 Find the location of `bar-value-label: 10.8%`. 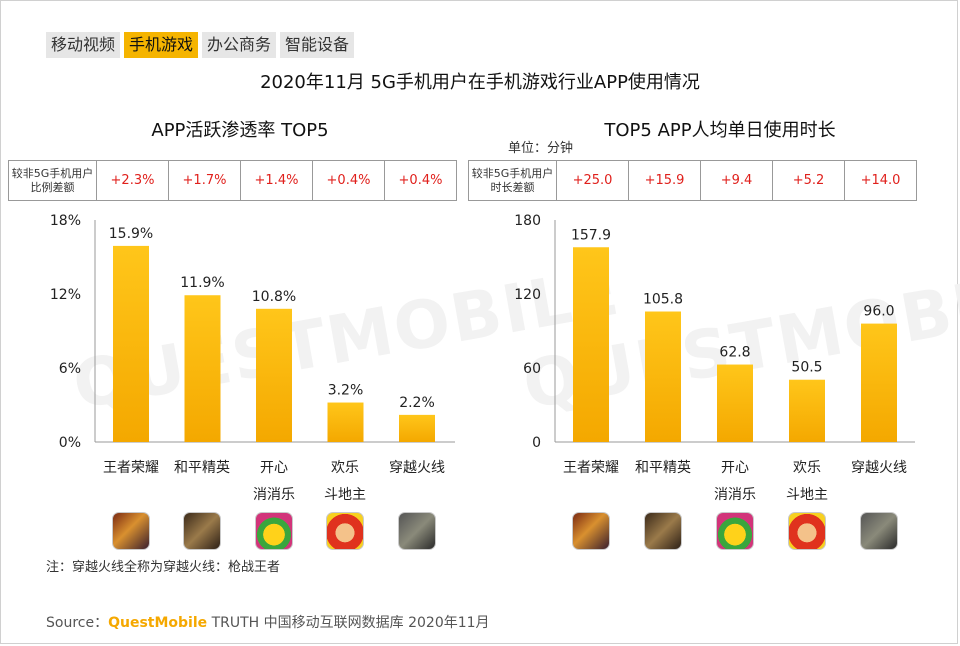

bar-value-label: 10.8% is located at coordinates (274, 297).